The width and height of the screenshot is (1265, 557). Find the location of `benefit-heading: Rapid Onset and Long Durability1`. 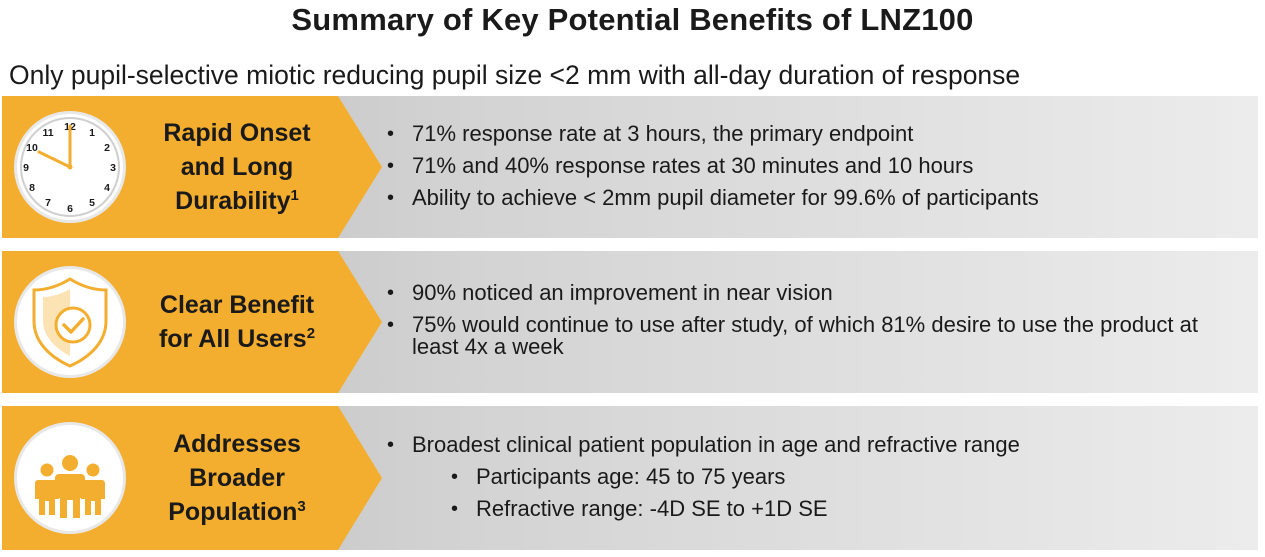

benefit-heading: Rapid Onset and Long Durability1 is located at coordinates (237, 167).